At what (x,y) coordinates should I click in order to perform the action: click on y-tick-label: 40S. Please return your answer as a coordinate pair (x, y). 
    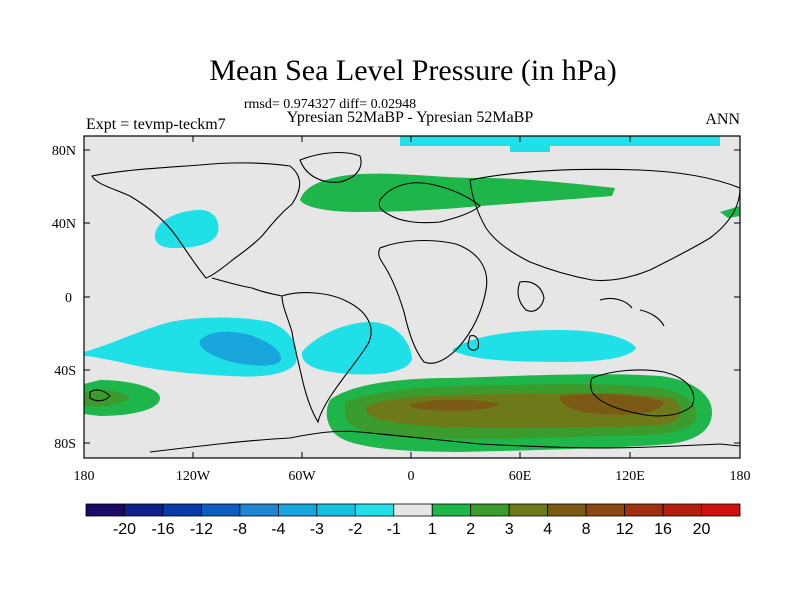
    Looking at the image, I should click on (65, 371).